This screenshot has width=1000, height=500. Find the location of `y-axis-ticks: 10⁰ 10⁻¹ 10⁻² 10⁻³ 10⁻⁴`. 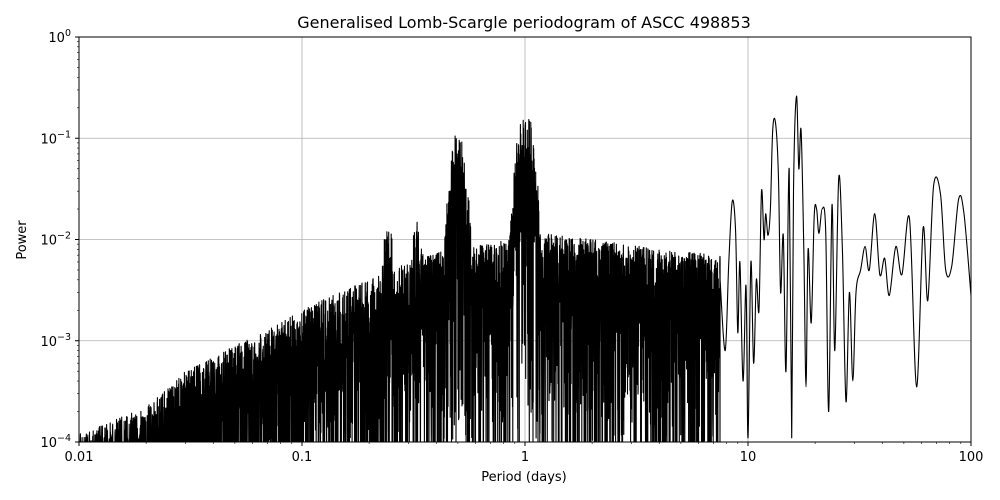

y-axis-ticks: 10⁰ 10⁻¹ 10⁻² 10⁻³ 10⁻⁴ is located at coordinates (59, 239).